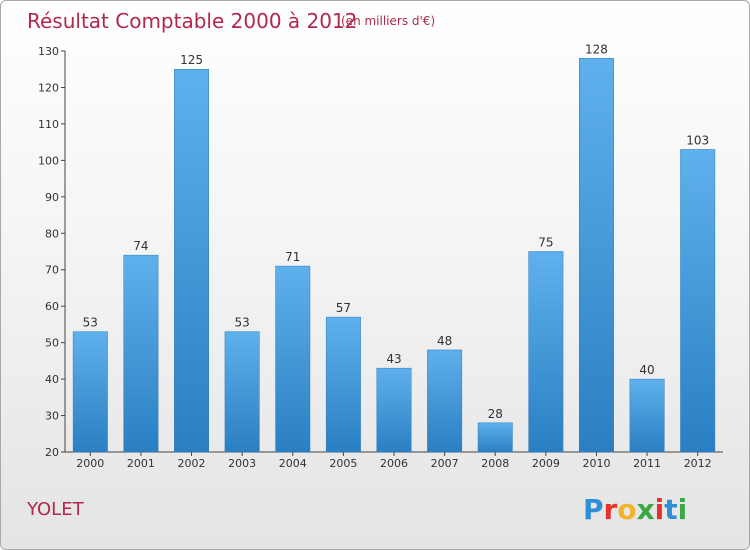  Describe the element at coordinates (394, 463) in the screenshot. I see `x-tick-label: 2006` at that location.